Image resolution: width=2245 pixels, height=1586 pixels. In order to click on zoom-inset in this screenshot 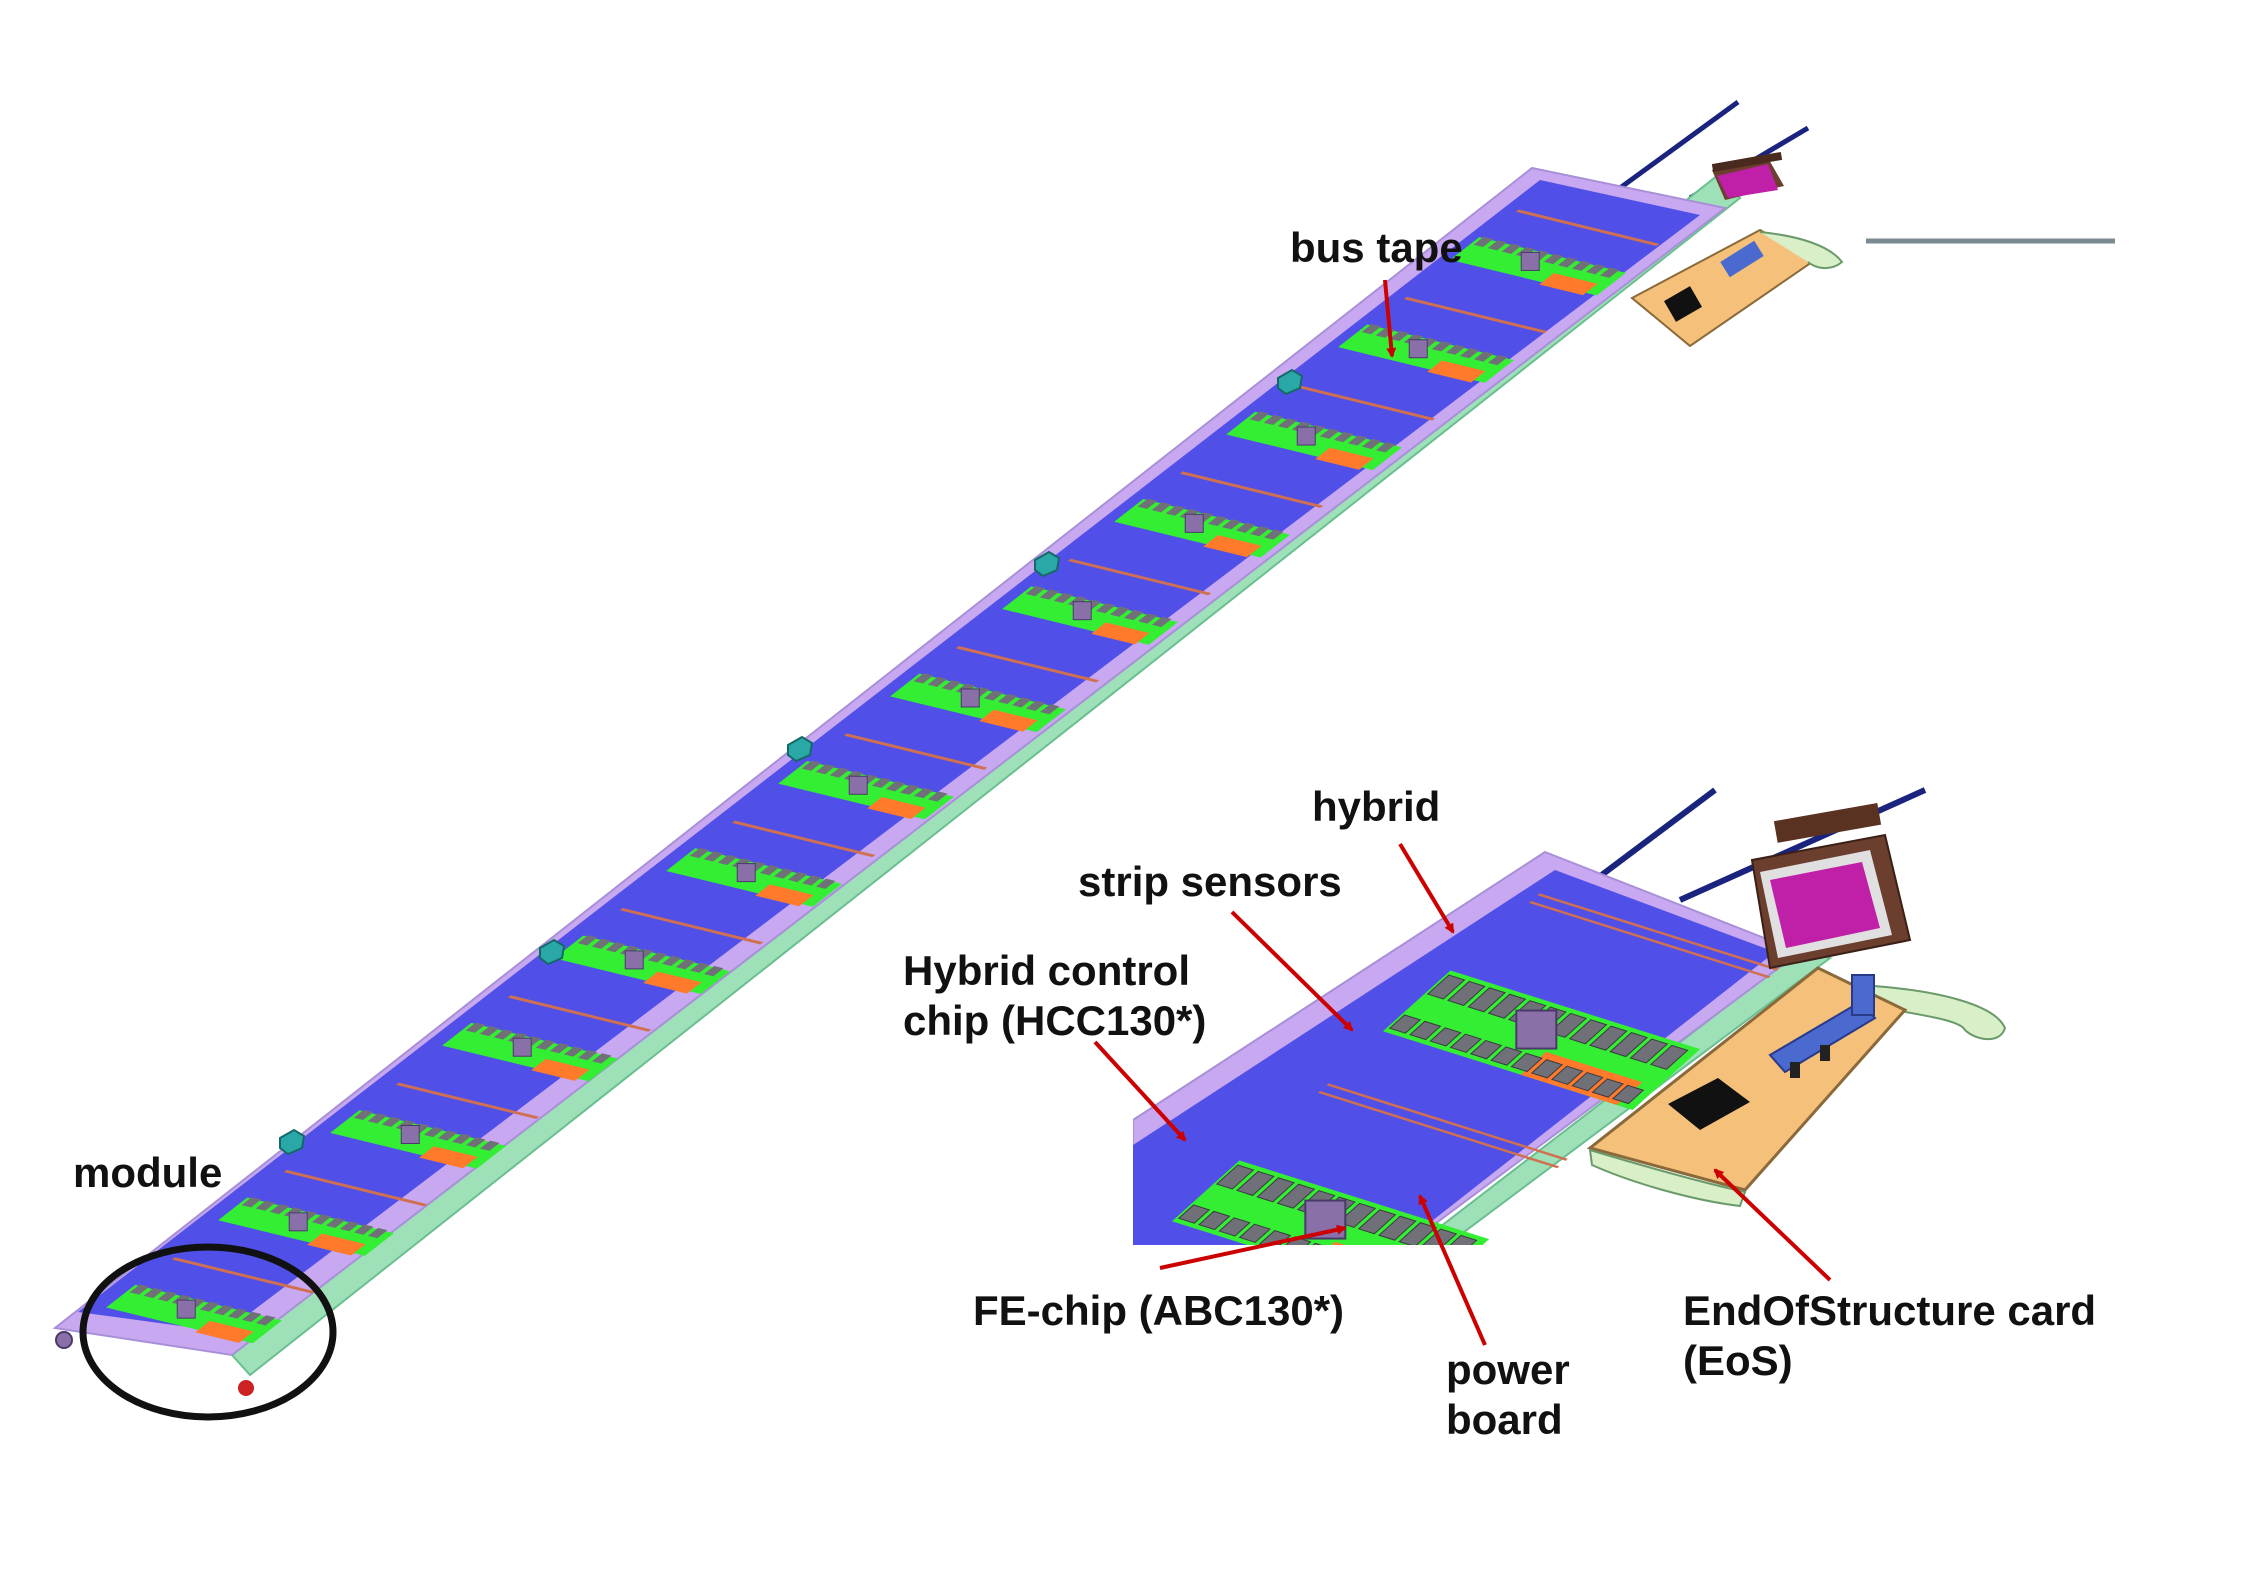, I will do `click(1570, 1037)`.